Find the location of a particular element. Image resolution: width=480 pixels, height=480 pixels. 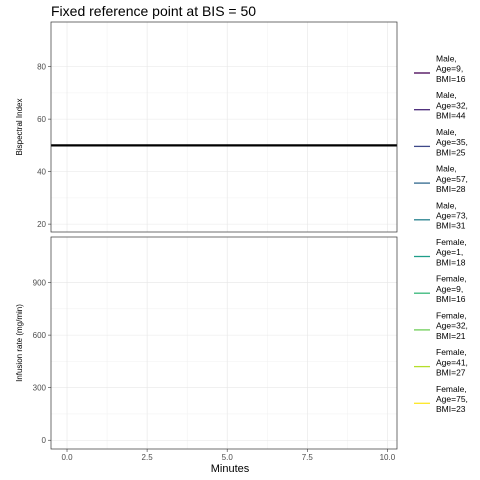

x-tick-label: 5.0 is located at coordinates (228, 457).